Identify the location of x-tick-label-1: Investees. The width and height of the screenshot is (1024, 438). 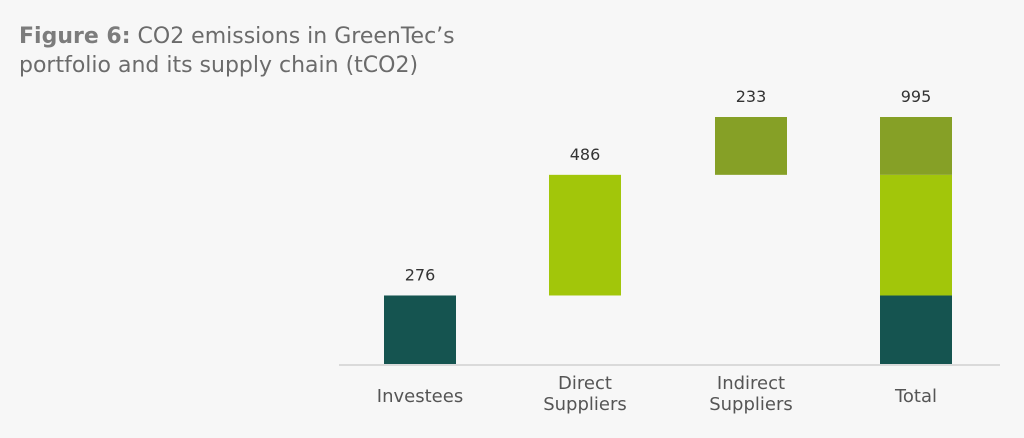
(420, 396).